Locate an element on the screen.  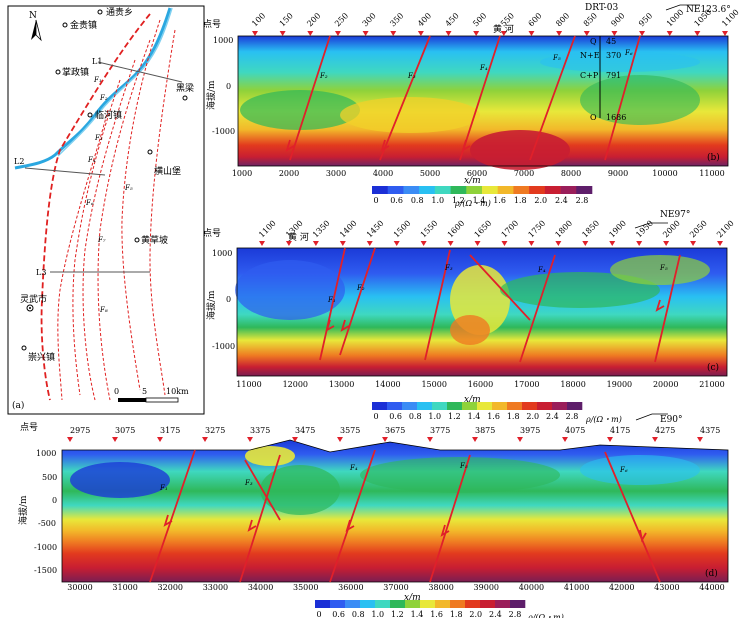
station-tick: 1800 is located at coordinates (563, 229).